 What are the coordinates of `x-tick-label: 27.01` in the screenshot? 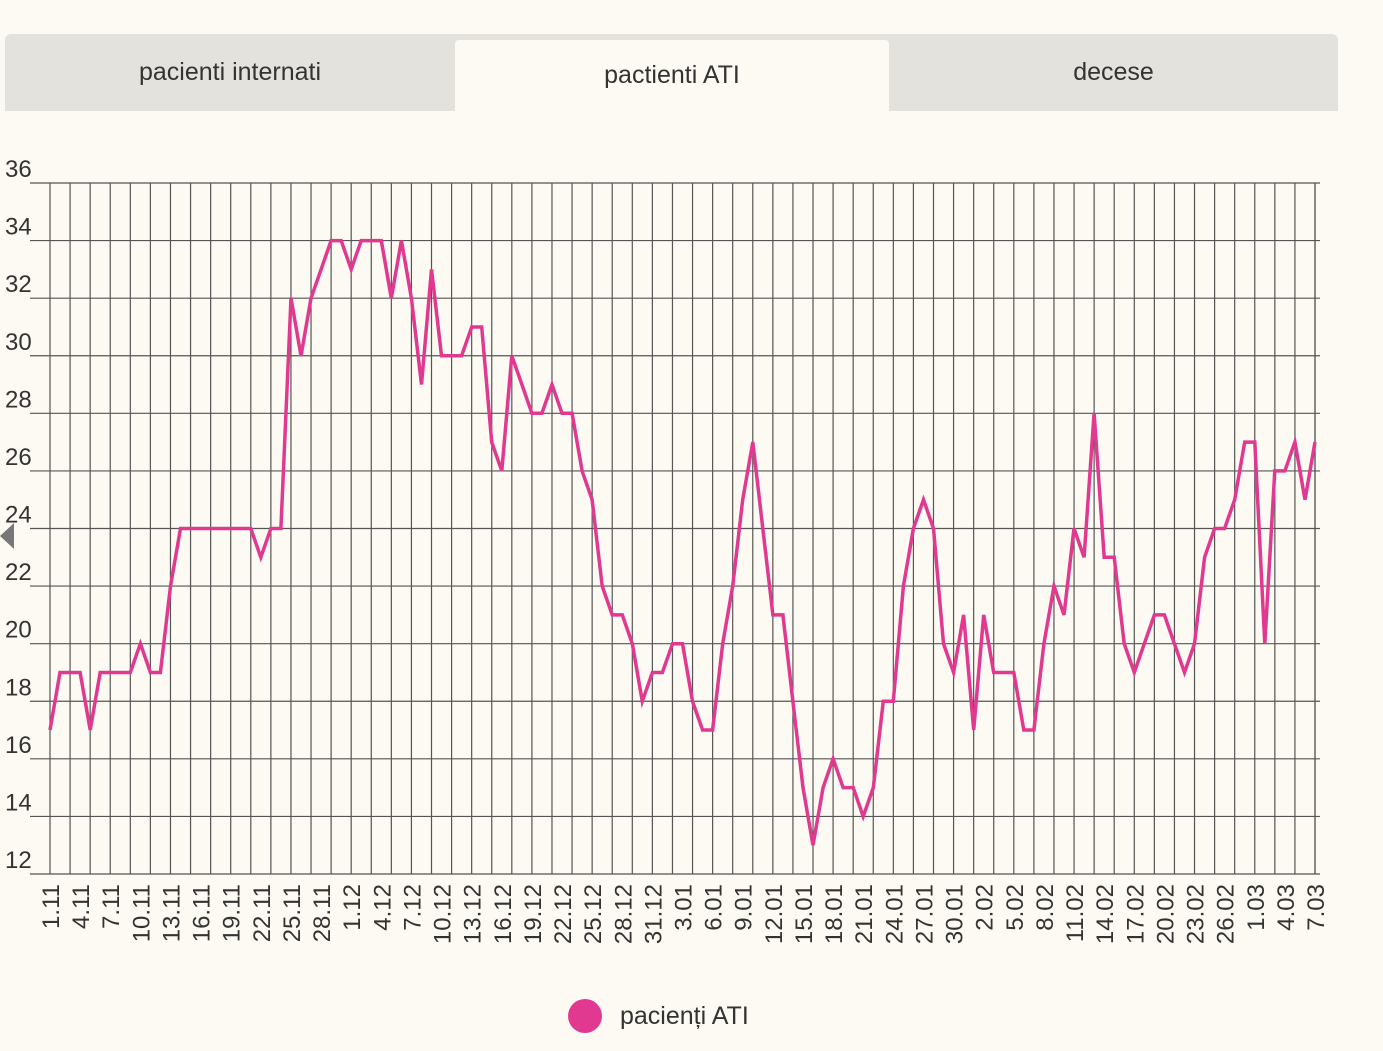 It's located at (924, 914).